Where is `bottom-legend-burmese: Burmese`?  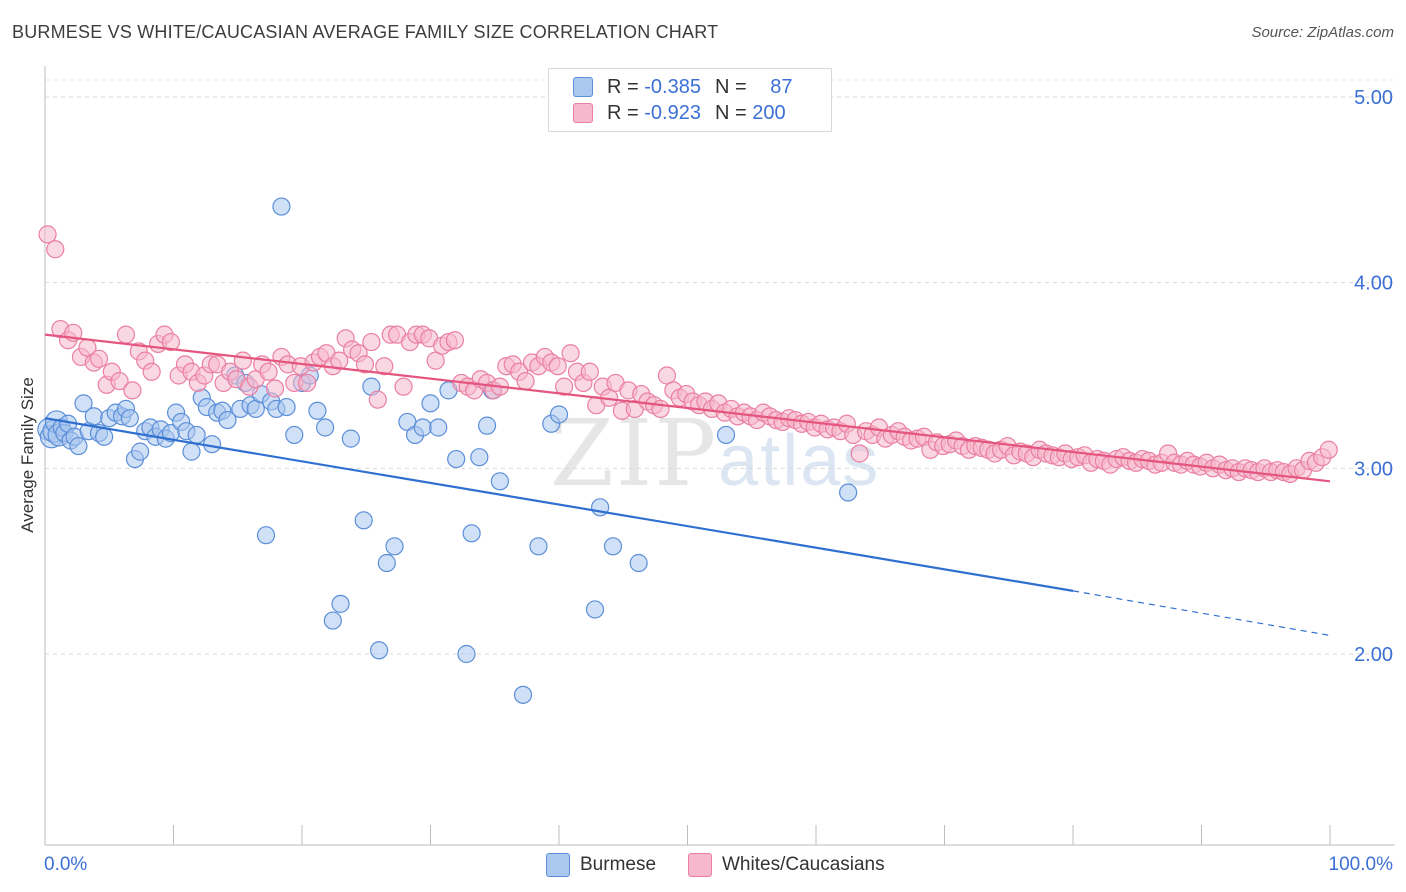
bottom-legend-burmese: Burmese is located at coordinates (601, 865).